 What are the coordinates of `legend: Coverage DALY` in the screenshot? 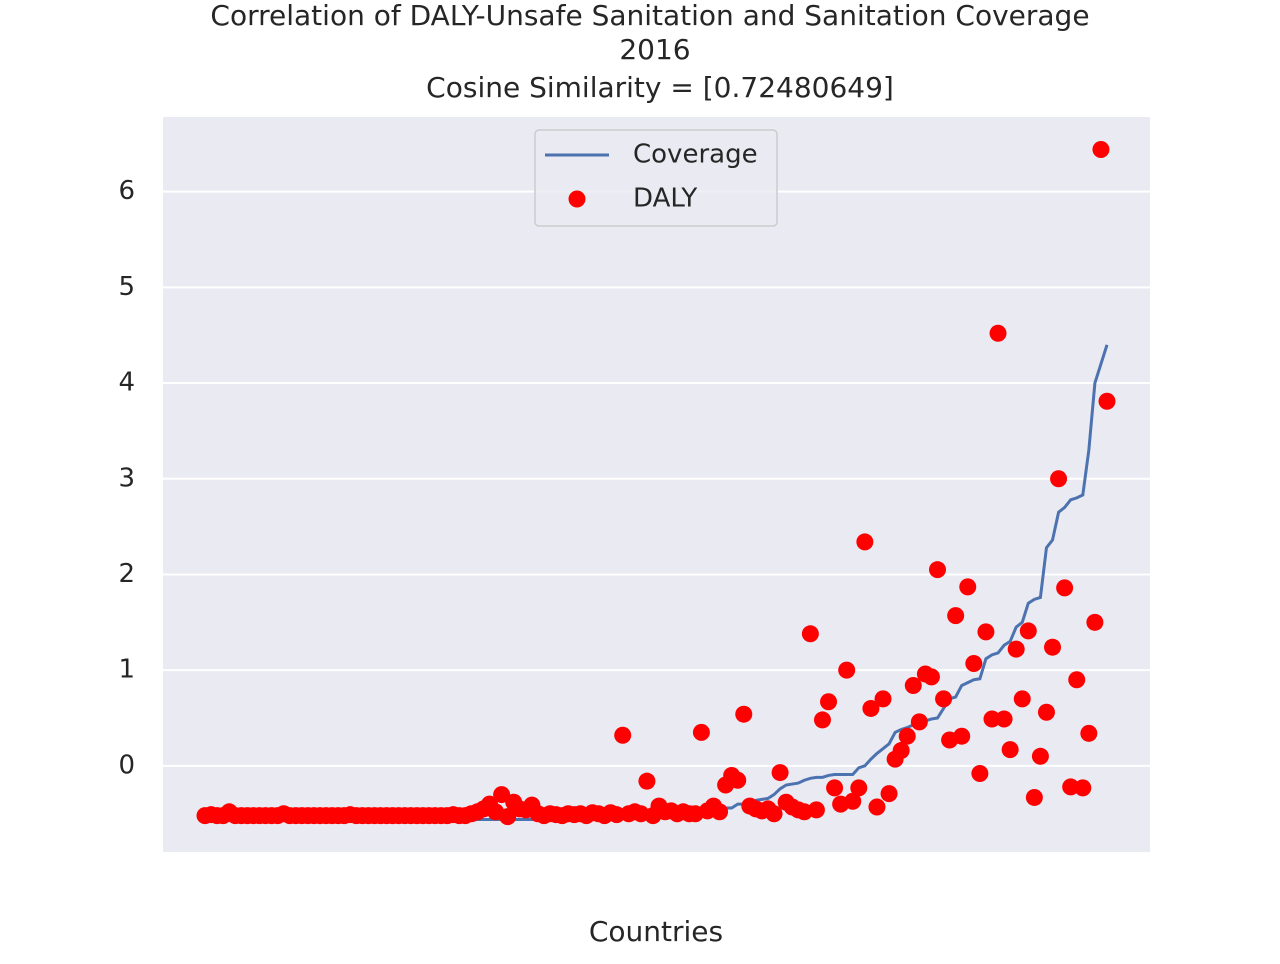 It's located at (656, 178).